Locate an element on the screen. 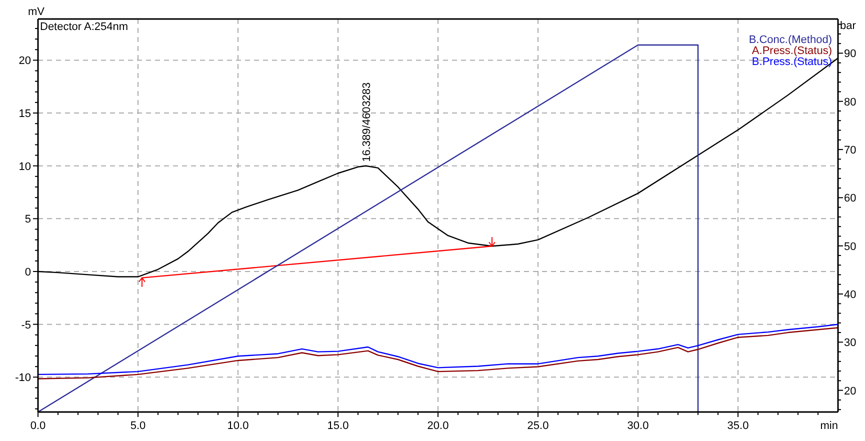 The height and width of the screenshot is (441, 865). y2-tick-label: 50 is located at coordinates (850, 246).